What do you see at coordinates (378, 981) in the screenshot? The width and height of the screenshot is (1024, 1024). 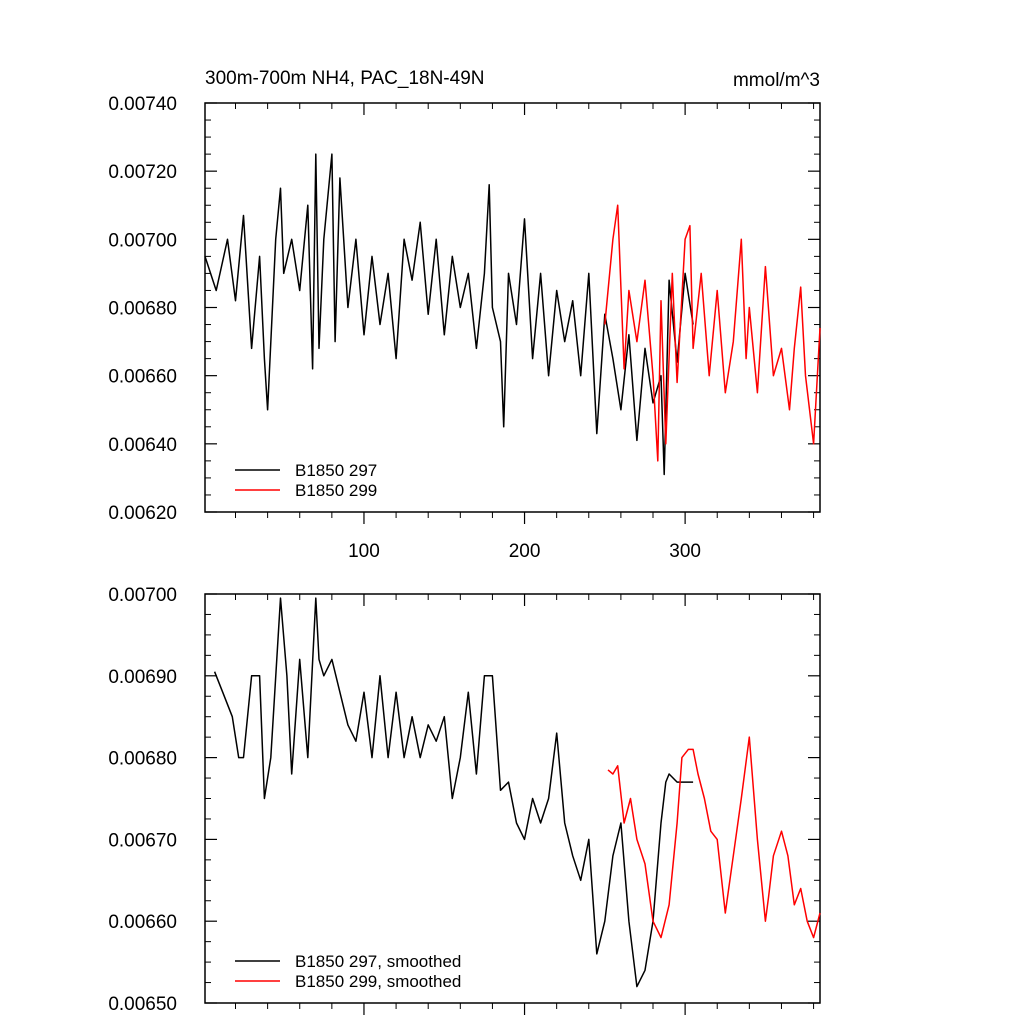 I see `legend-label: B1850 299, smoothed` at bounding box center [378, 981].